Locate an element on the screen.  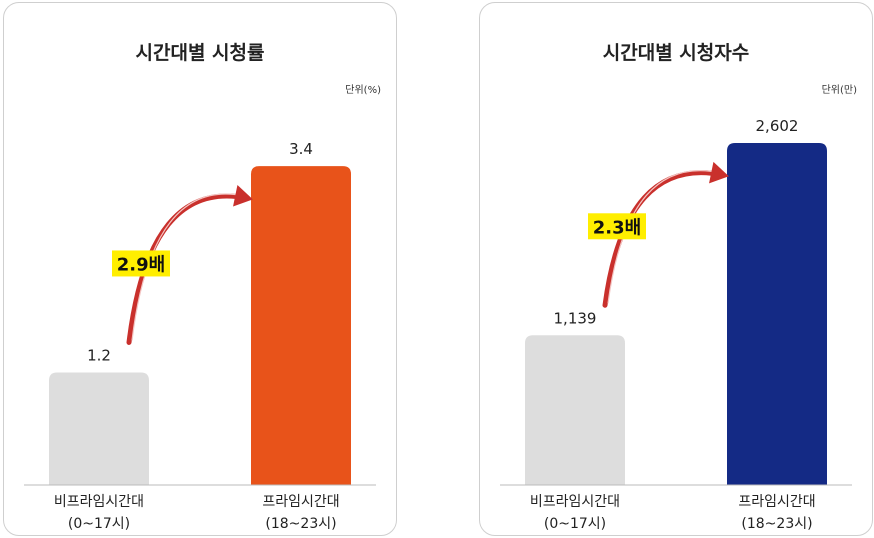
value-label: 3.4 is located at coordinates (301, 149).